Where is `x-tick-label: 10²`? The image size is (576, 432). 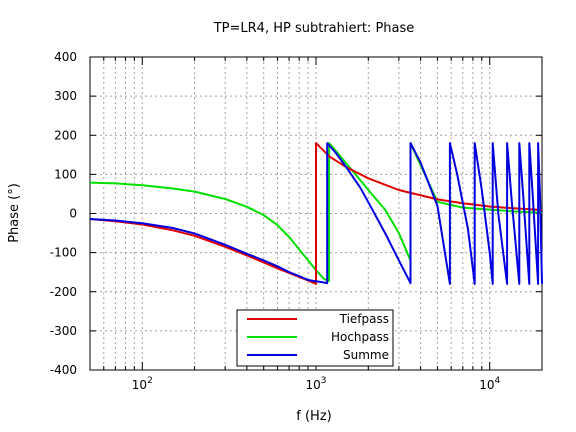 x-tick-label: 10² is located at coordinates (142, 384).